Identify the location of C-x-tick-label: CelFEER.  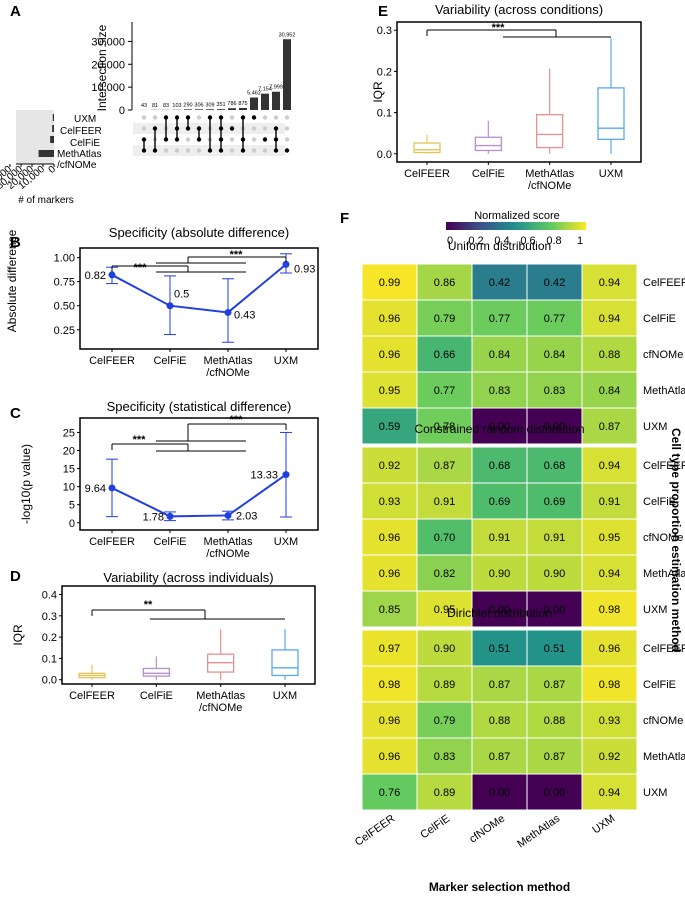
(112, 542).